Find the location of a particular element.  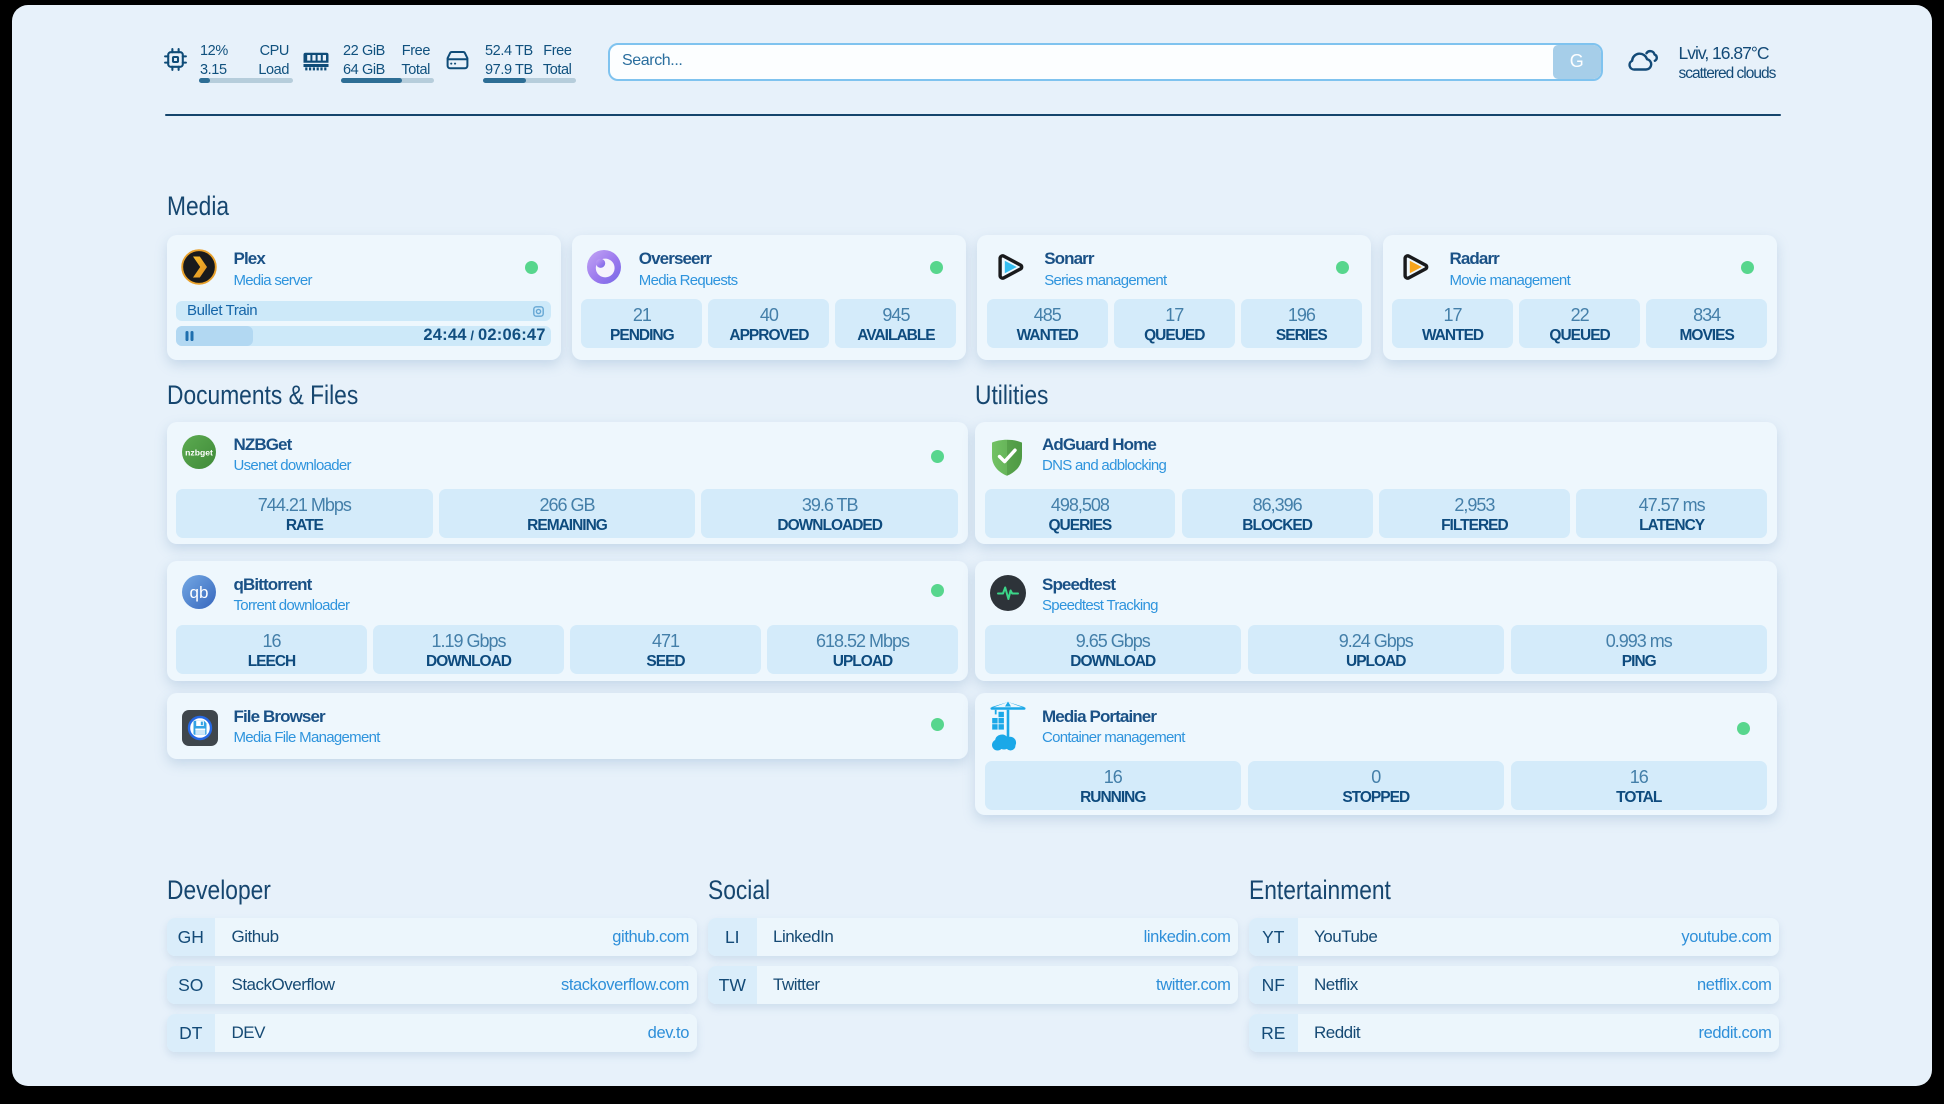

svg-text: nzbget is located at coordinates (199, 452).